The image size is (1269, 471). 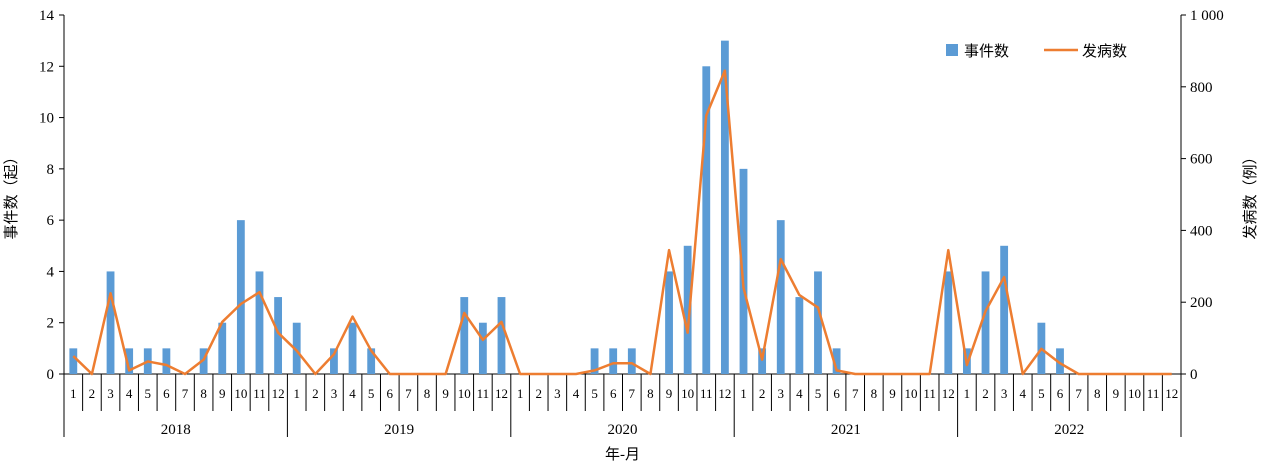 I want to click on right-tick-label: 200, so click(x=1201, y=303).